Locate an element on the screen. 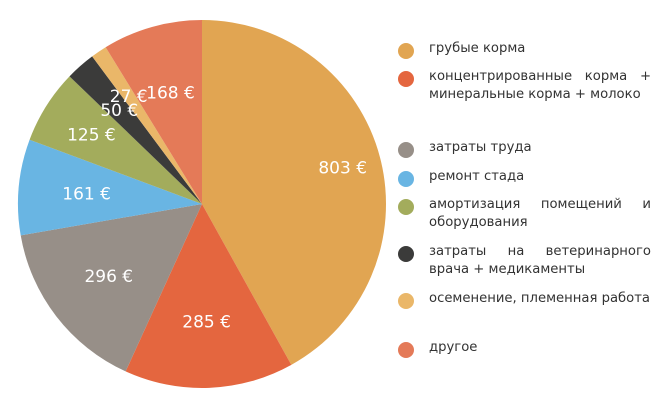 The height and width of the screenshot is (401, 670). slice-value-label: 168 € is located at coordinates (170, 94).